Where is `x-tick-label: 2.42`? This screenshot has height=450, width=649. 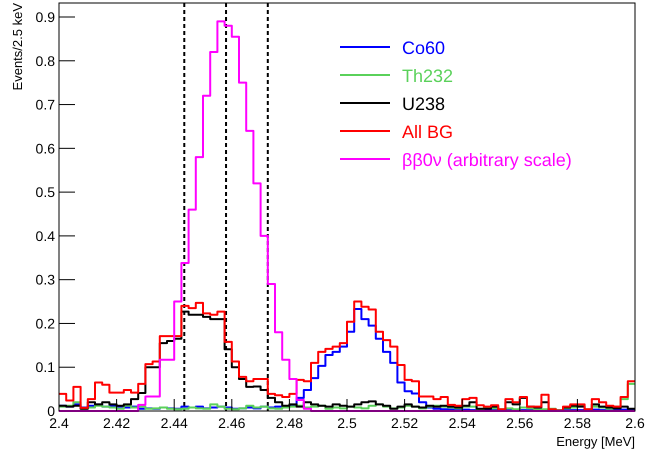 x-tick-label: 2.42 is located at coordinates (116, 423).